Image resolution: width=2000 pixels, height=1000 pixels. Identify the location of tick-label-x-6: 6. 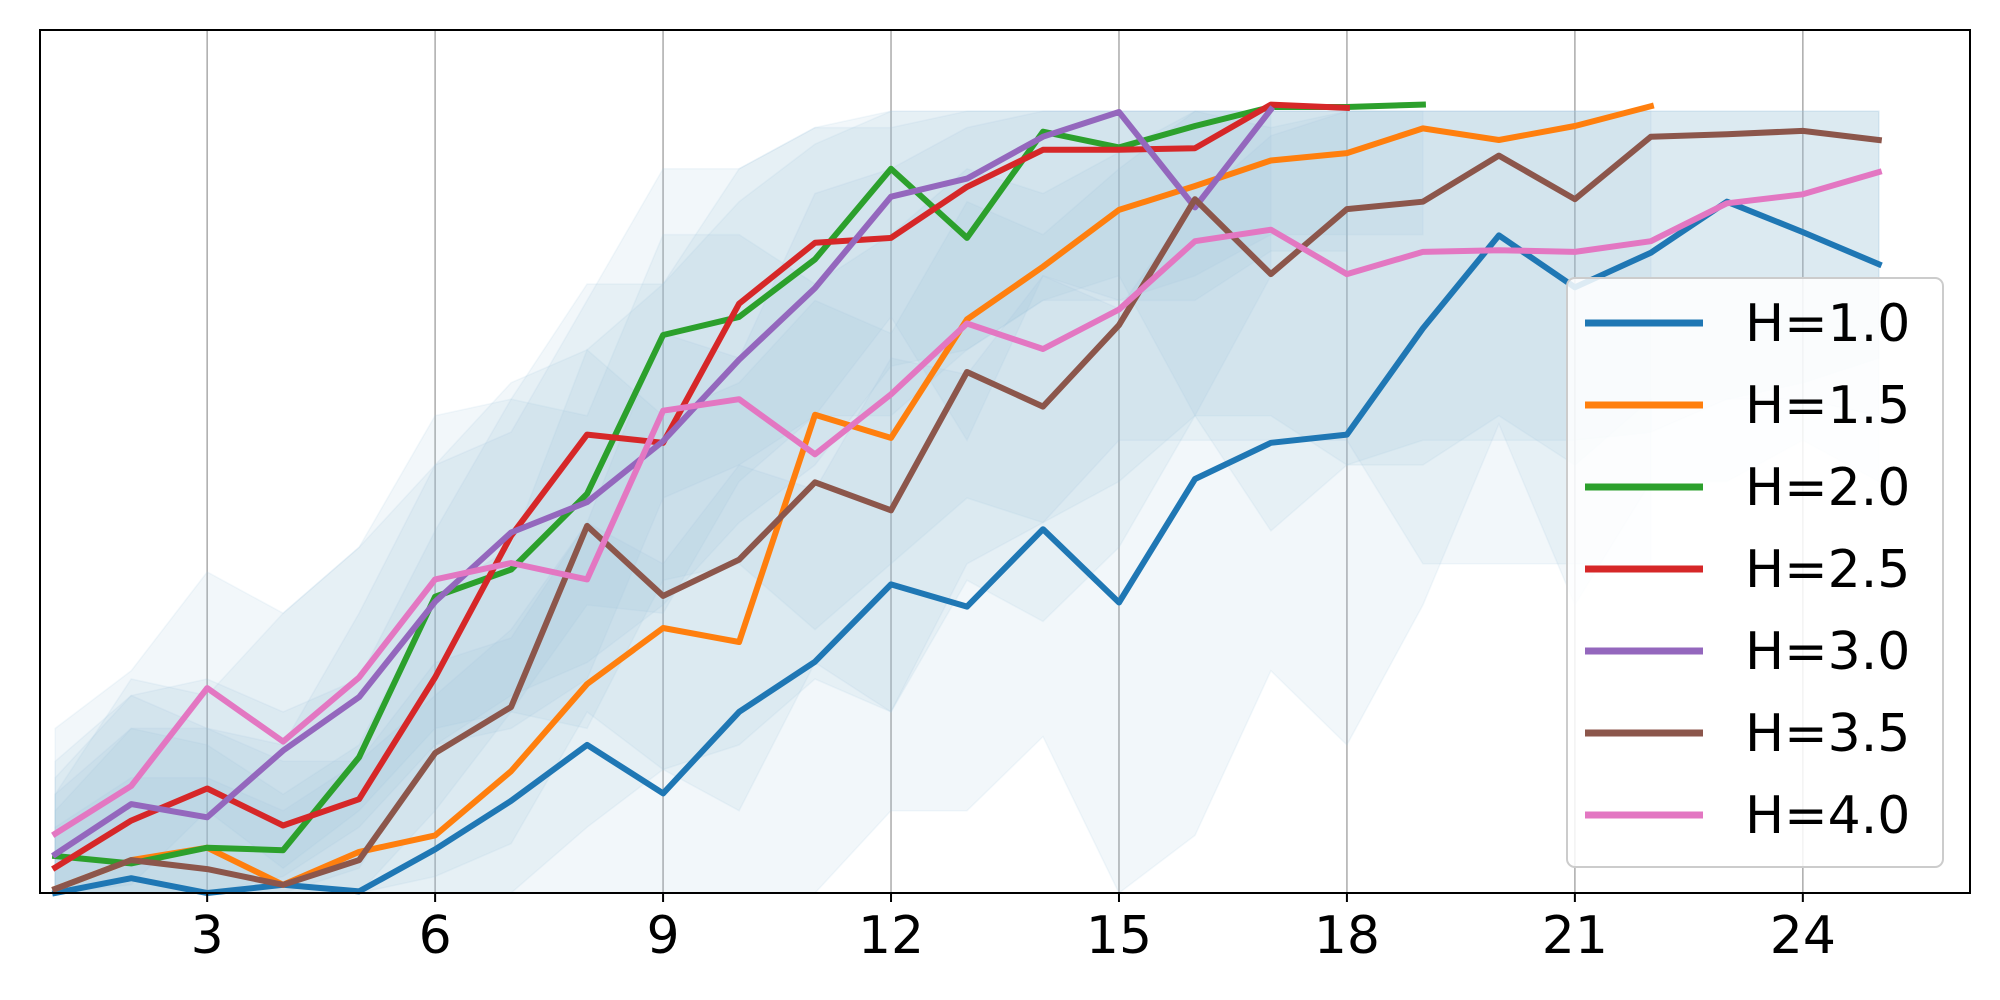
(435, 936).